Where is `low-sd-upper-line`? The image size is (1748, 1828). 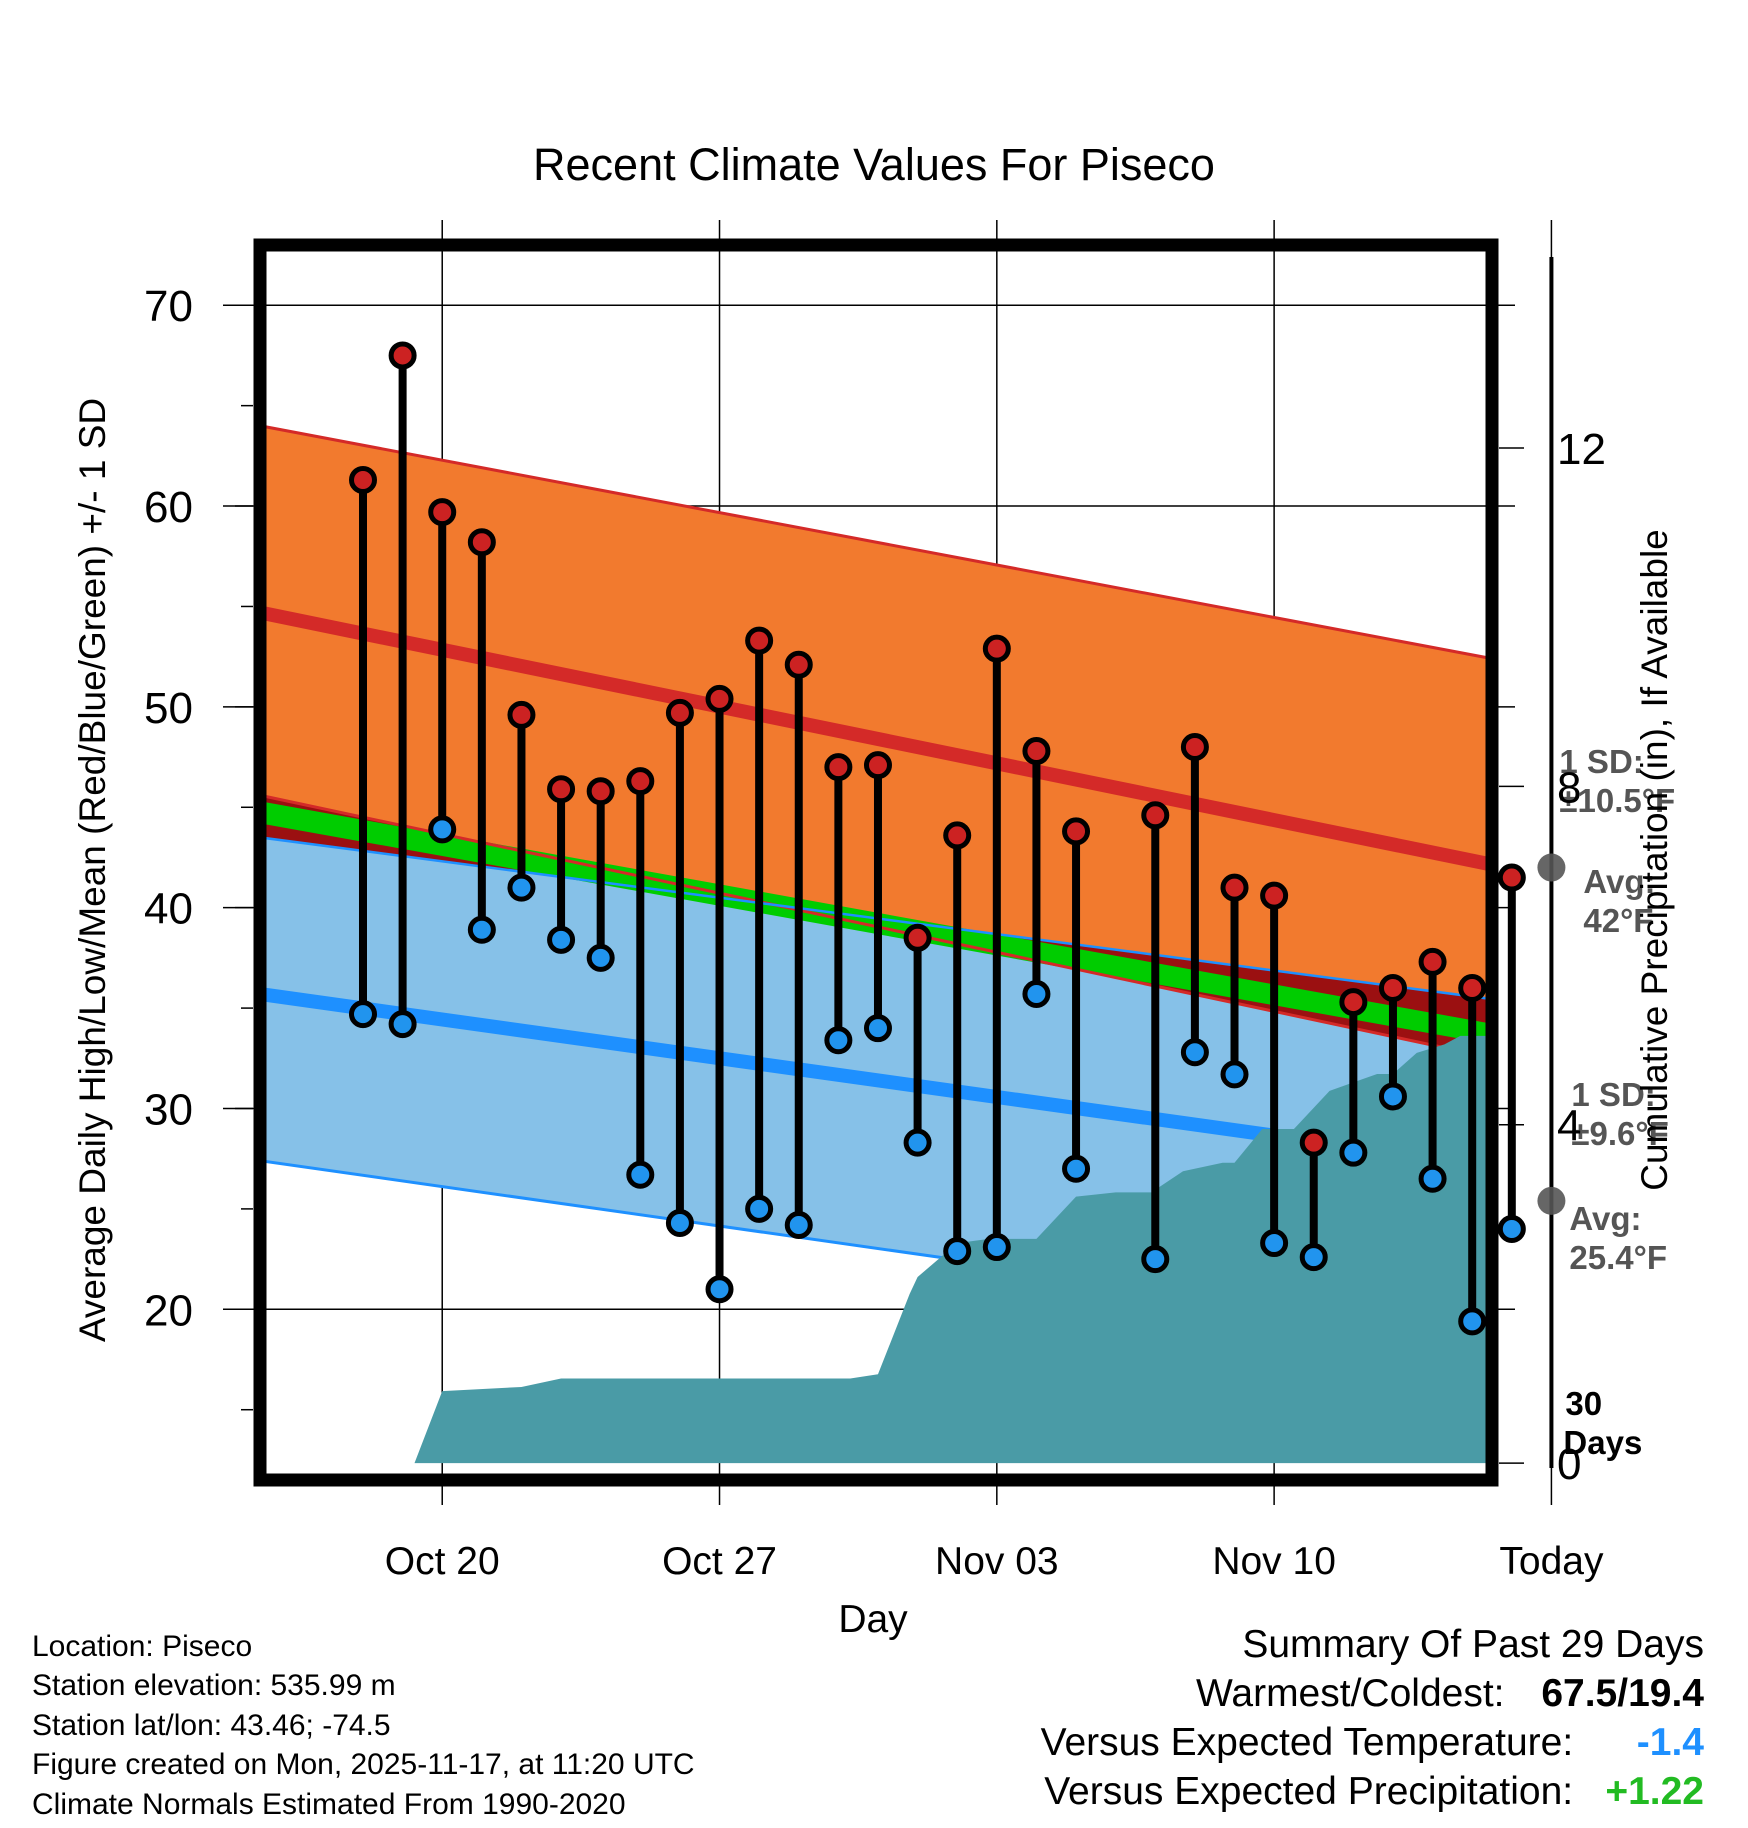
low-sd-upper-line is located at coordinates (876, 918).